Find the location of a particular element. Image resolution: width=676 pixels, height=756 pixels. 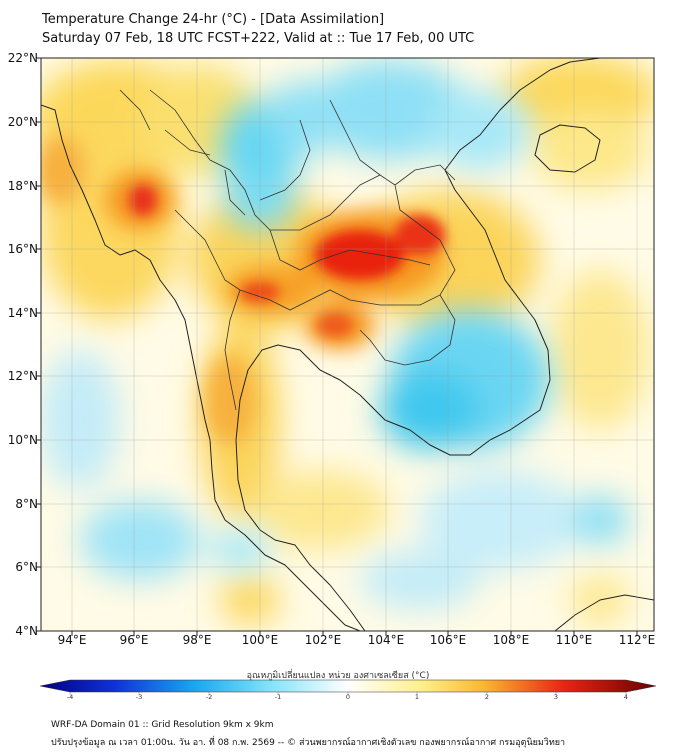

lon-label: 110°E is located at coordinates (574, 640).